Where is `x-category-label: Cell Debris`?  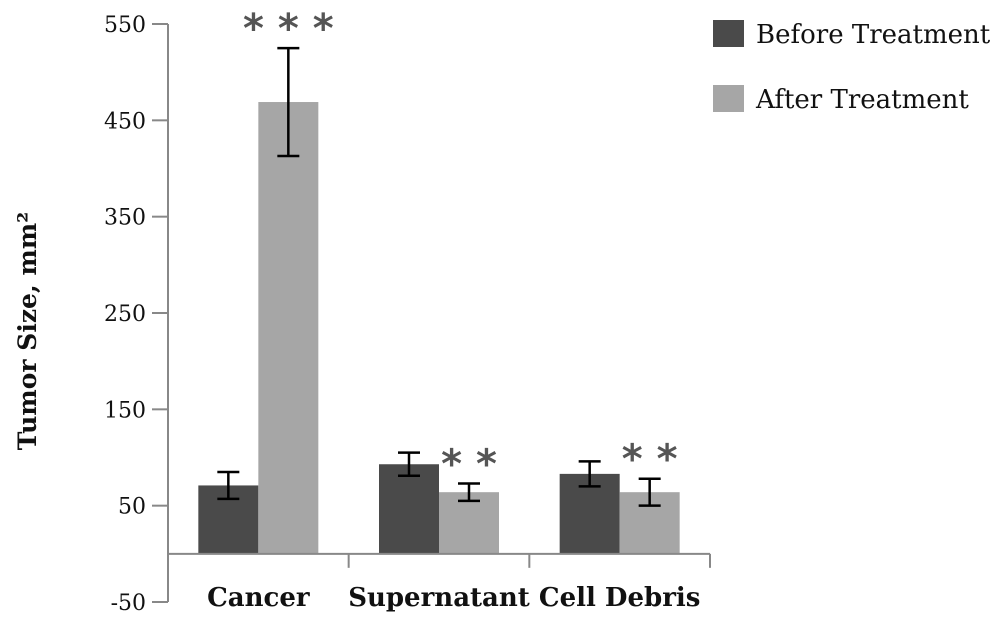 x-category-label: Cell Debris is located at coordinates (620, 598).